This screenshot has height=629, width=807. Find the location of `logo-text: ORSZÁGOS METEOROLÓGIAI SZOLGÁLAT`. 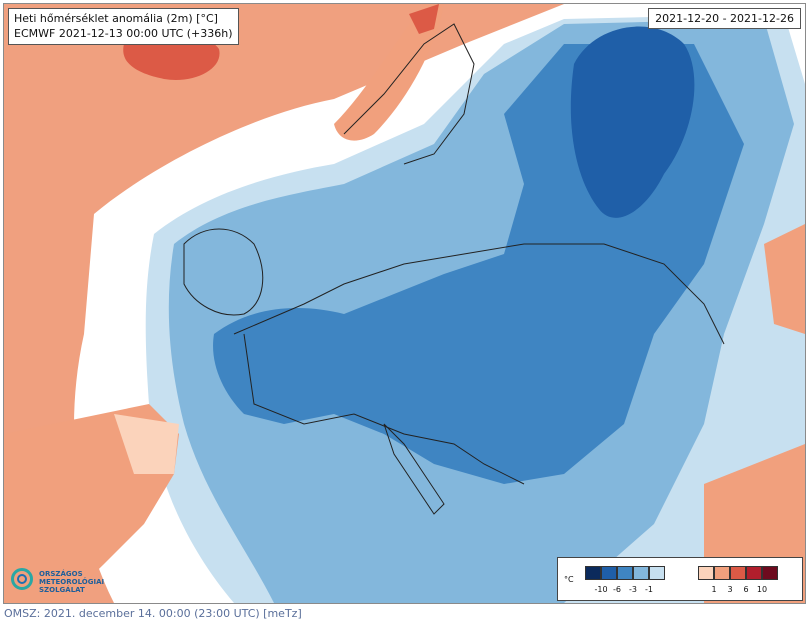

logo-text: ORSZÁGOS METEOROLÓGIAI SZOLGÁLAT is located at coordinates (71, 582).